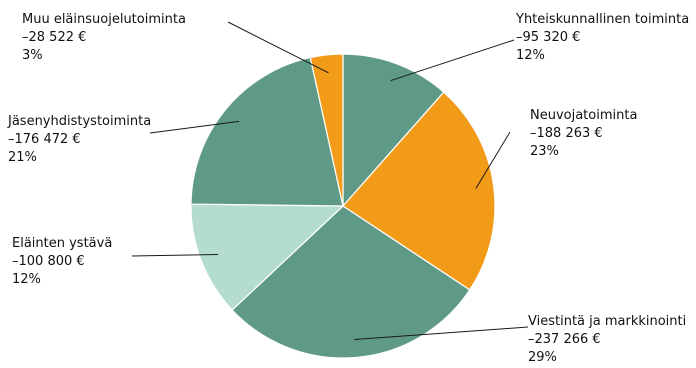 This screenshot has height=368, width=696. I want to click on slice-4-name: Jäsenyhdistystoiminta, so click(79, 121).